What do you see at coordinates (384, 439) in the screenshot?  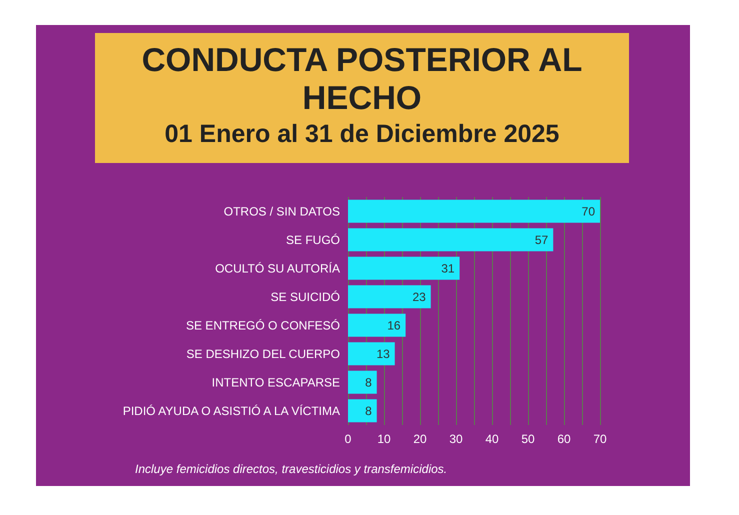 I see `x-tick-label: 10` at bounding box center [384, 439].